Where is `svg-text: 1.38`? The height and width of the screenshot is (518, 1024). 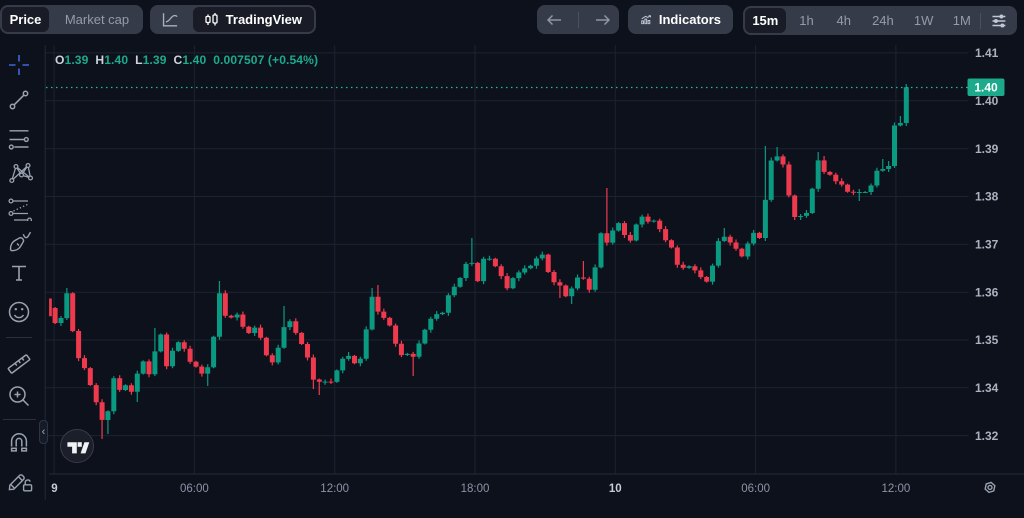 svg-text: 1.38 is located at coordinates (987, 197).